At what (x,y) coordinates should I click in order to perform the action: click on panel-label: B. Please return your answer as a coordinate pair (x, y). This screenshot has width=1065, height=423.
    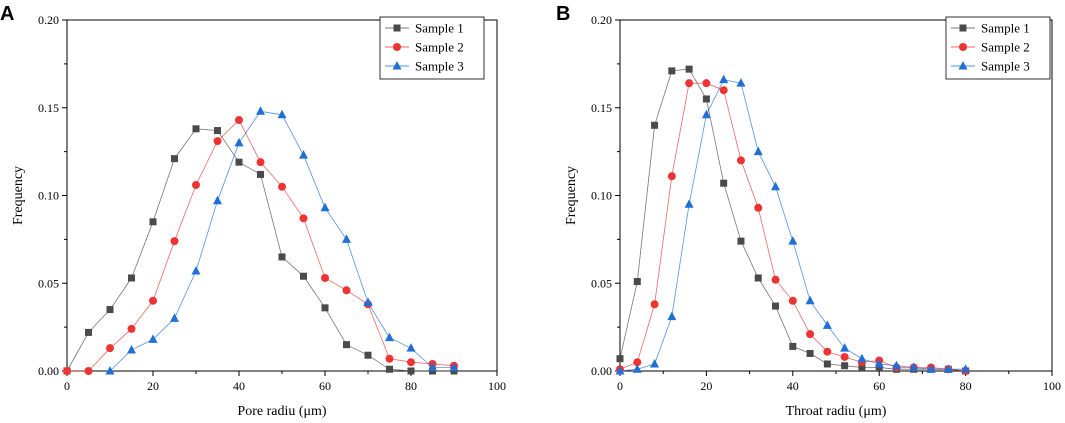
    Looking at the image, I should click on (563, 14).